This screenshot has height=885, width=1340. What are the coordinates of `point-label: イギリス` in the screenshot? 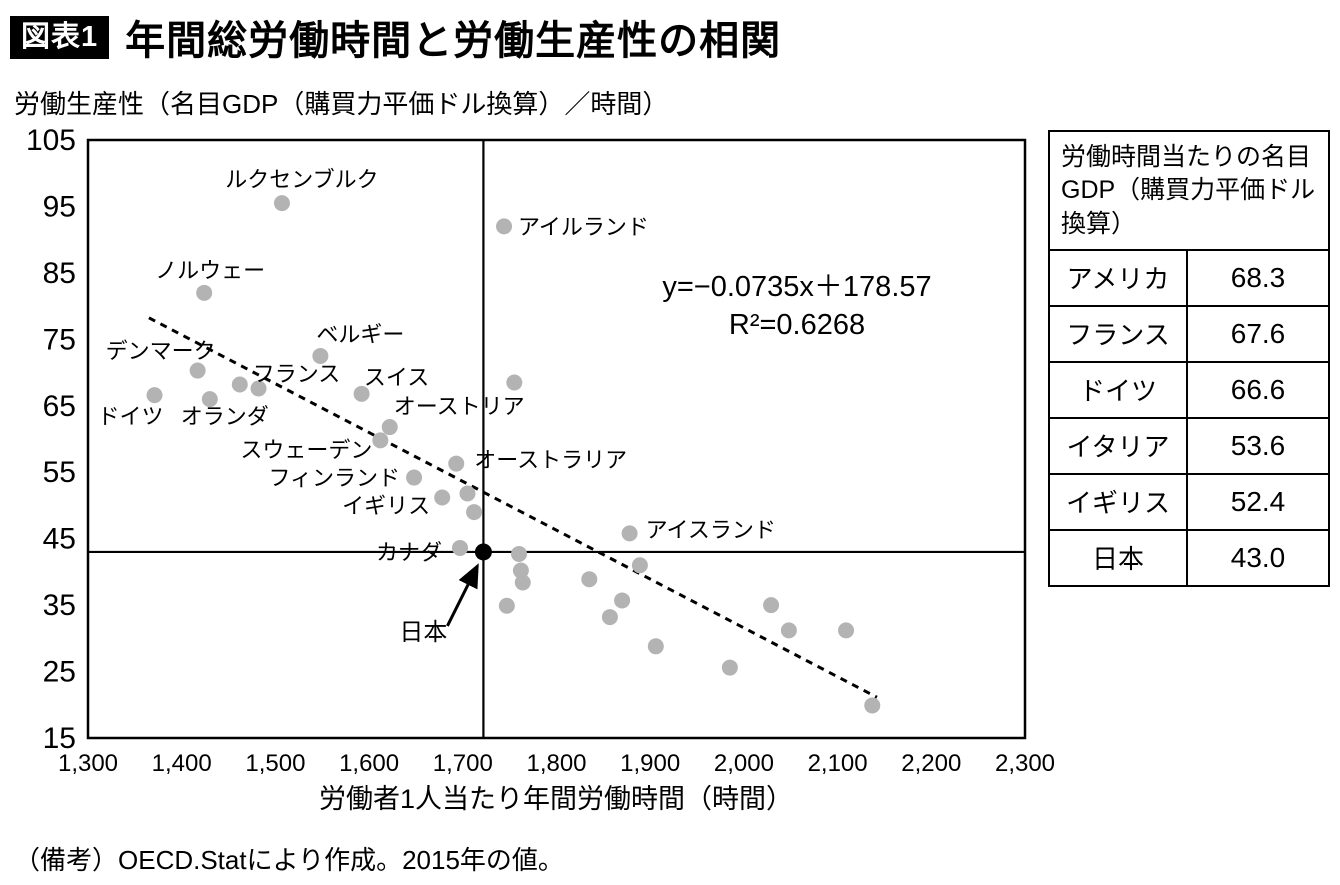 It's located at (386, 505).